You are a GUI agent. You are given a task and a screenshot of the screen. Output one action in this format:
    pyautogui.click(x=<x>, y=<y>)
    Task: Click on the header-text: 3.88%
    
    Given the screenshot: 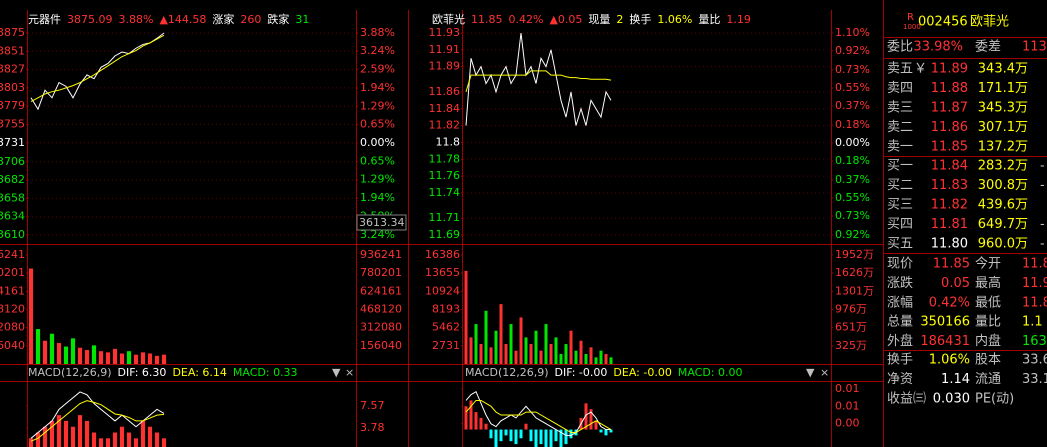 What is the action you would take?
    pyautogui.click(x=136, y=19)
    